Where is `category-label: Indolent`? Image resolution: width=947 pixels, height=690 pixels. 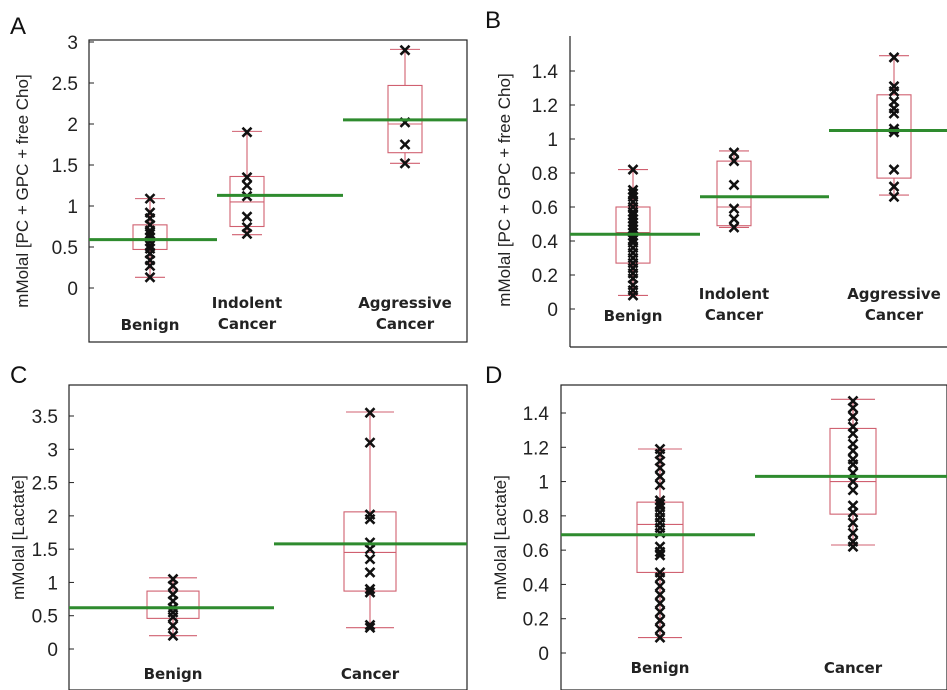 category-label: Indolent is located at coordinates (247, 303).